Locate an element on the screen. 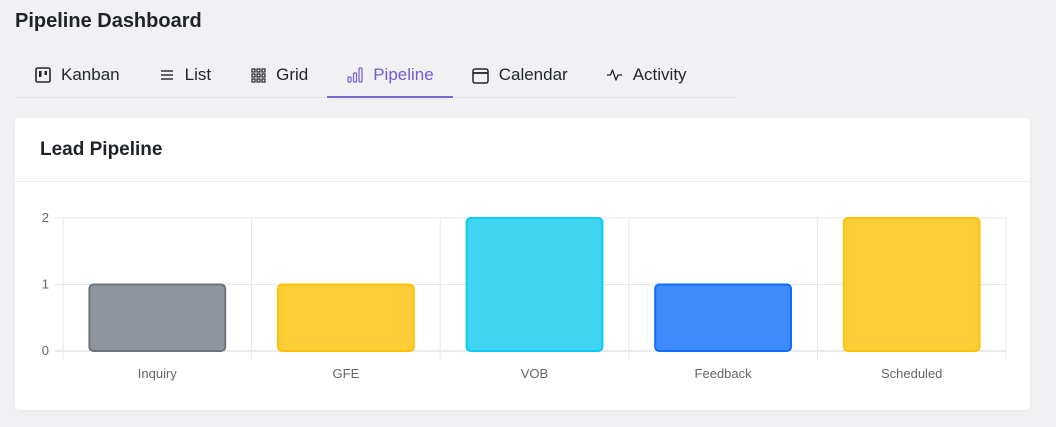 The image size is (1056, 427). tab-calendar: Calendar is located at coordinates (520, 75).